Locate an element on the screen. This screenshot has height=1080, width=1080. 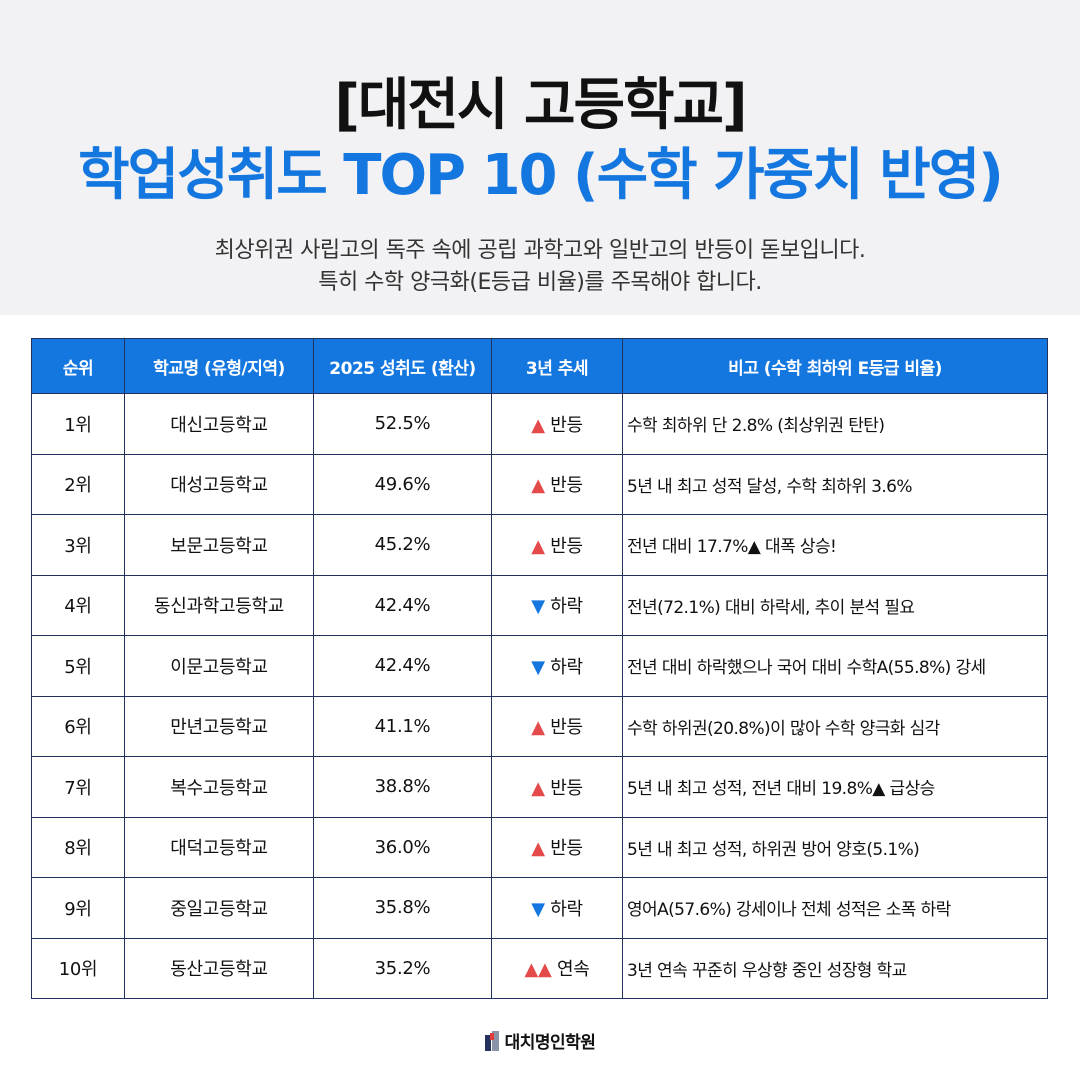
description-line-1: 최상위권 사립고의 독주 속에 공립 과학고와 일반고의 반등이 돋보입니다. is located at coordinates (540, 250).